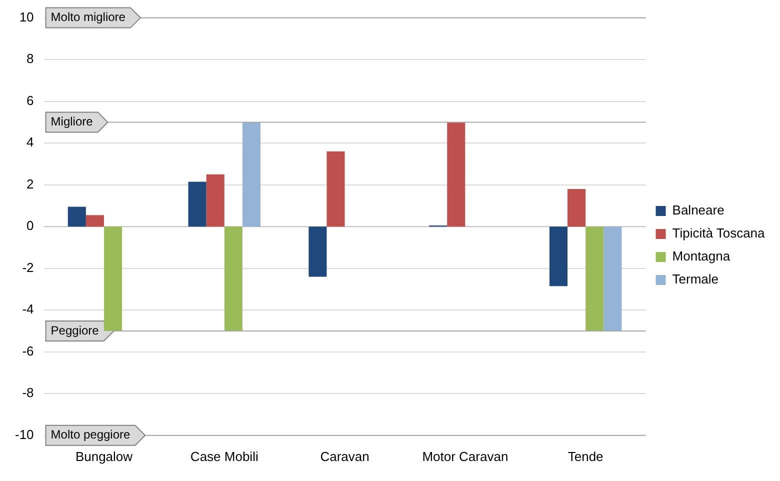 The width and height of the screenshot is (780, 481). Describe the element at coordinates (30, 100) in the screenshot. I see `y-tick-label: 6` at that location.